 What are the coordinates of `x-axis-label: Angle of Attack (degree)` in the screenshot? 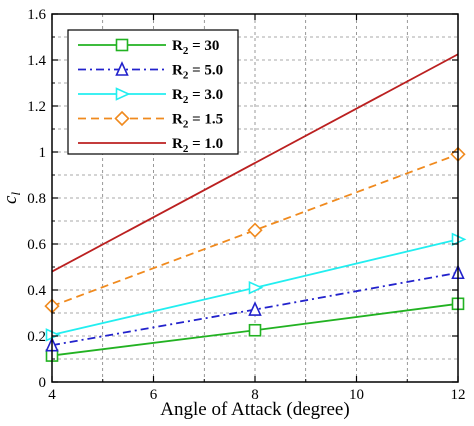 It's located at (254, 409).